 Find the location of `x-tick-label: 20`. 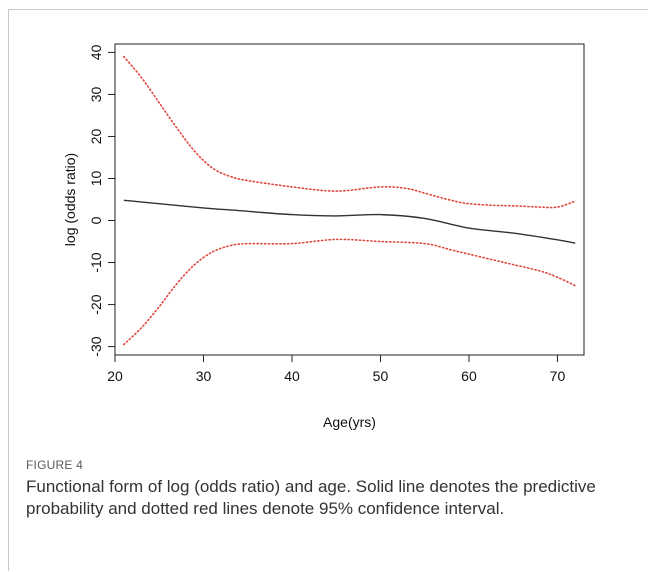

x-tick-label: 20 is located at coordinates (115, 376).